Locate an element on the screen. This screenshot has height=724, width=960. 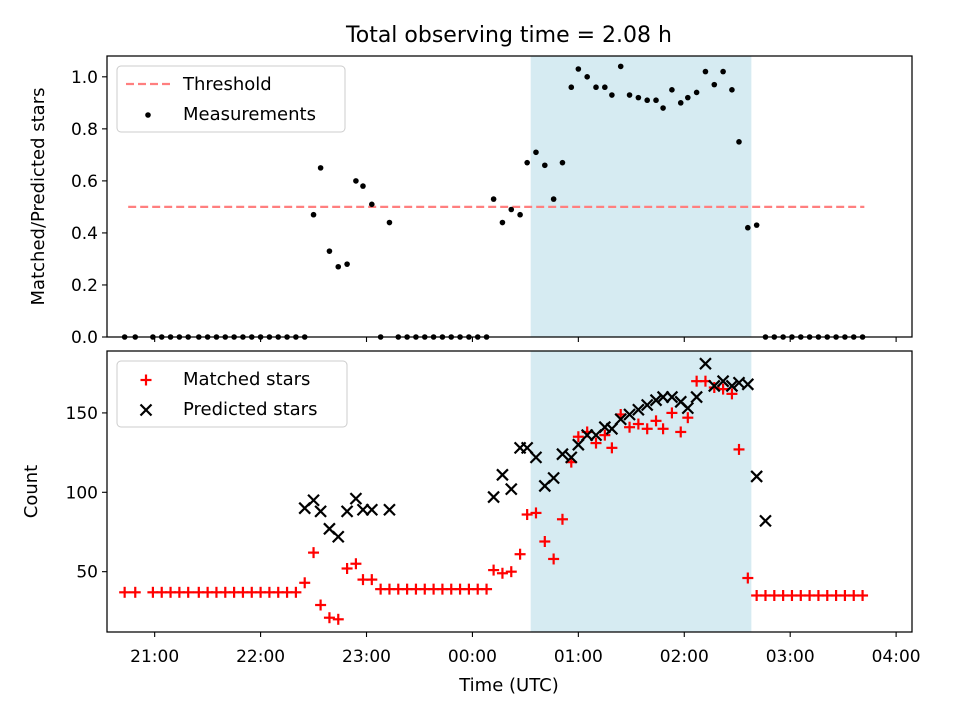
y-tick-label: 150 is located at coordinates (82, 414).